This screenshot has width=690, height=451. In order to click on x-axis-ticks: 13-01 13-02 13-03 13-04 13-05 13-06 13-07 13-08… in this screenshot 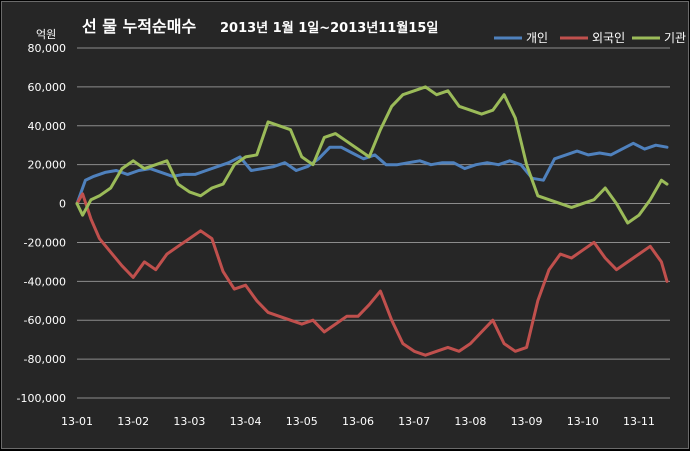, I will do `click(358, 421)`.